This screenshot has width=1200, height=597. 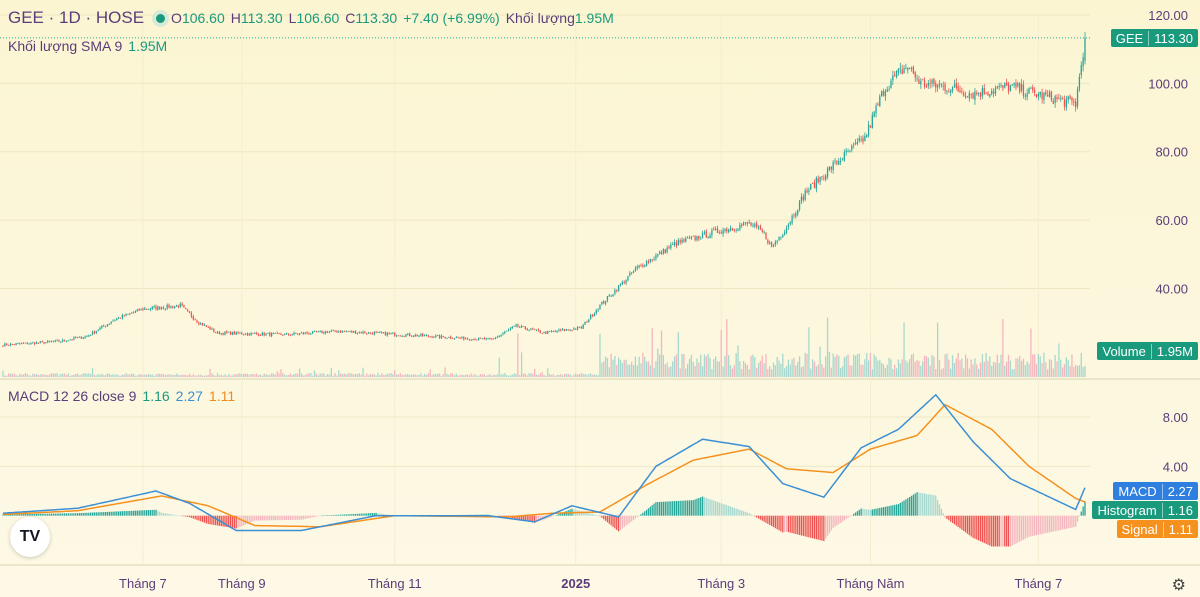 I want to click on symbol-title: GEE · 1D · HOSE, so click(x=76, y=17).